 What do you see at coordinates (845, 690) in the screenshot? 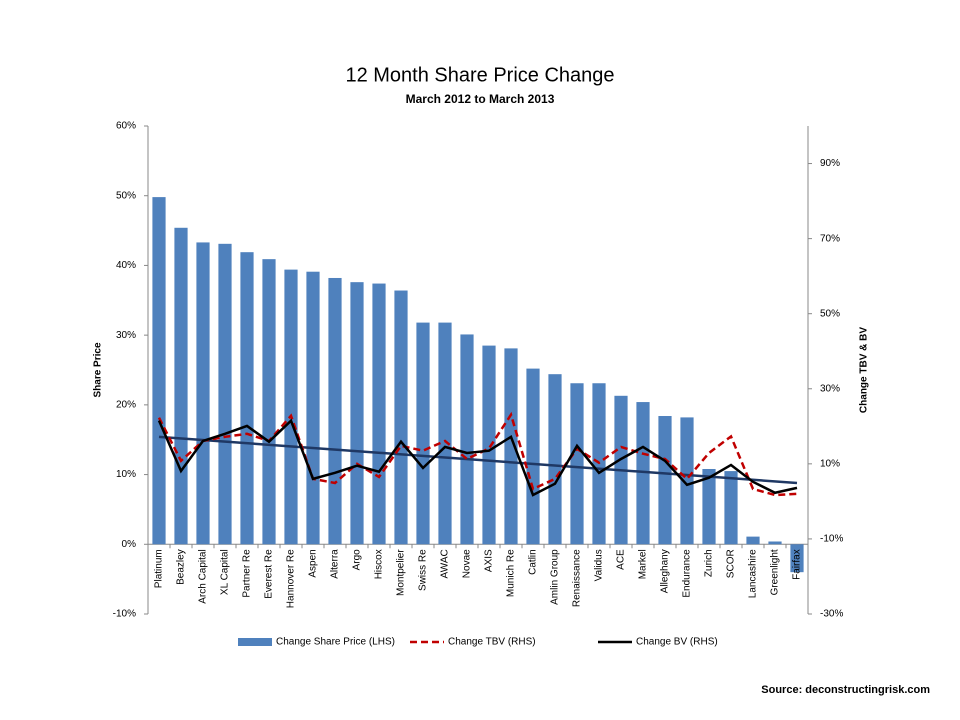
I see `source: Source: deconstructingrisk.com` at bounding box center [845, 690].